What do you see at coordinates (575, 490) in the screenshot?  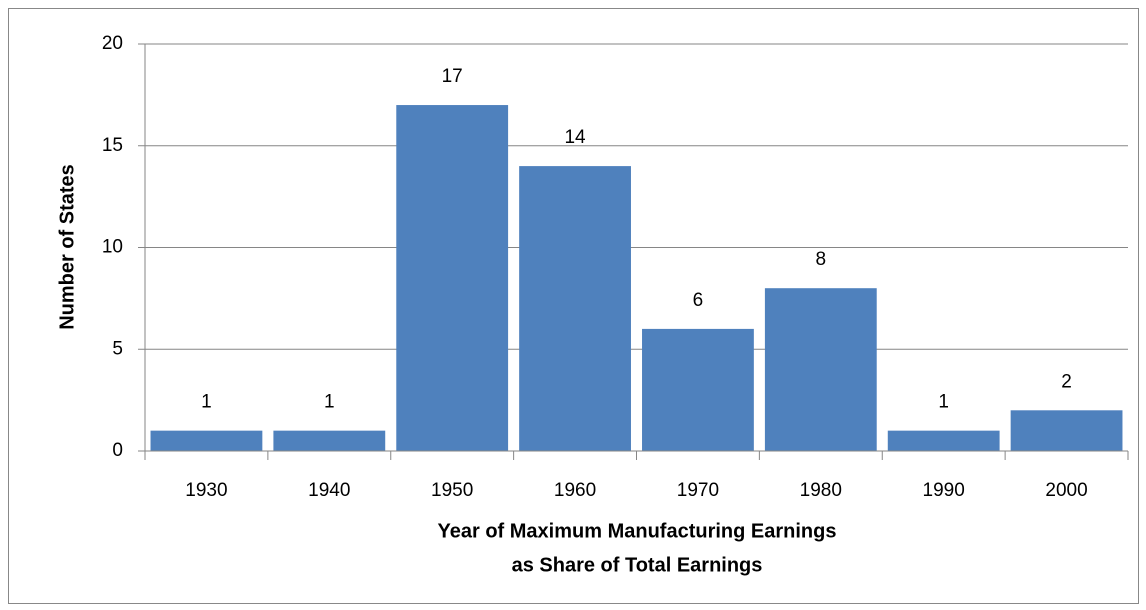 I see `x-tick-label: 1960` at bounding box center [575, 490].